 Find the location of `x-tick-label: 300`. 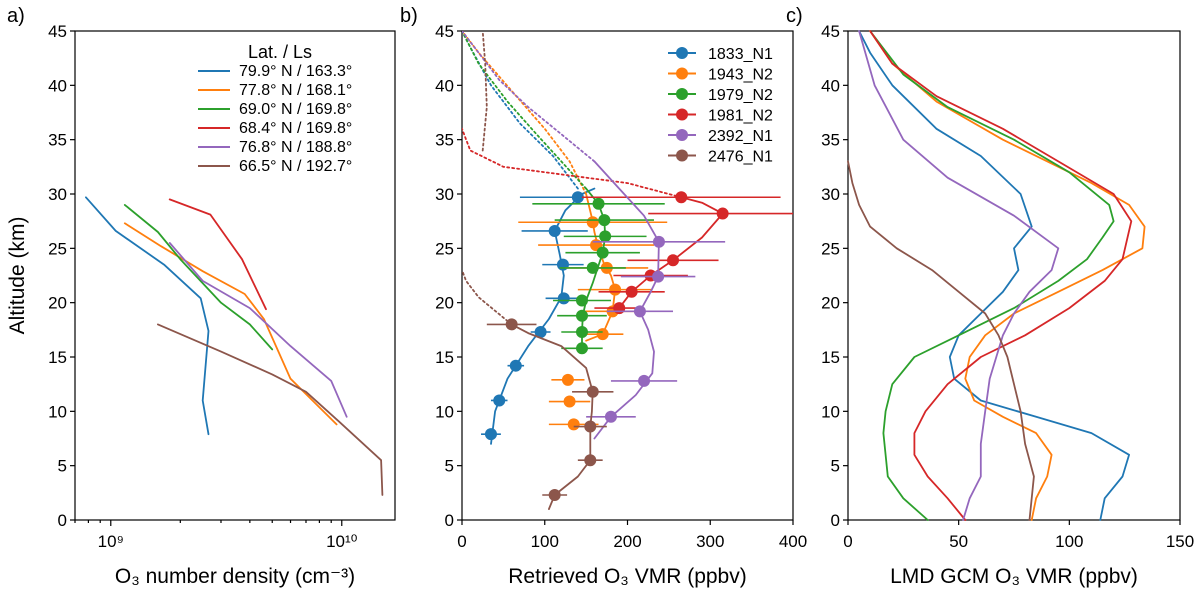

x-tick-label: 300 is located at coordinates (710, 541).